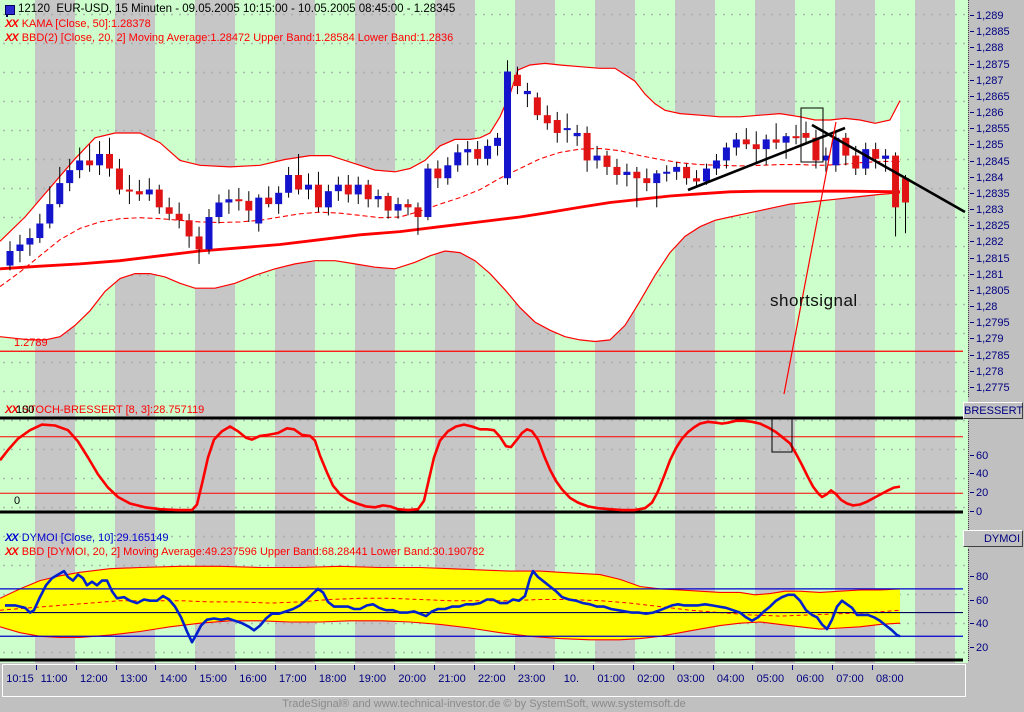 Image resolution: width=1024 pixels, height=712 pixels. I want to click on time-axis-label: 18:00, so click(332, 679).